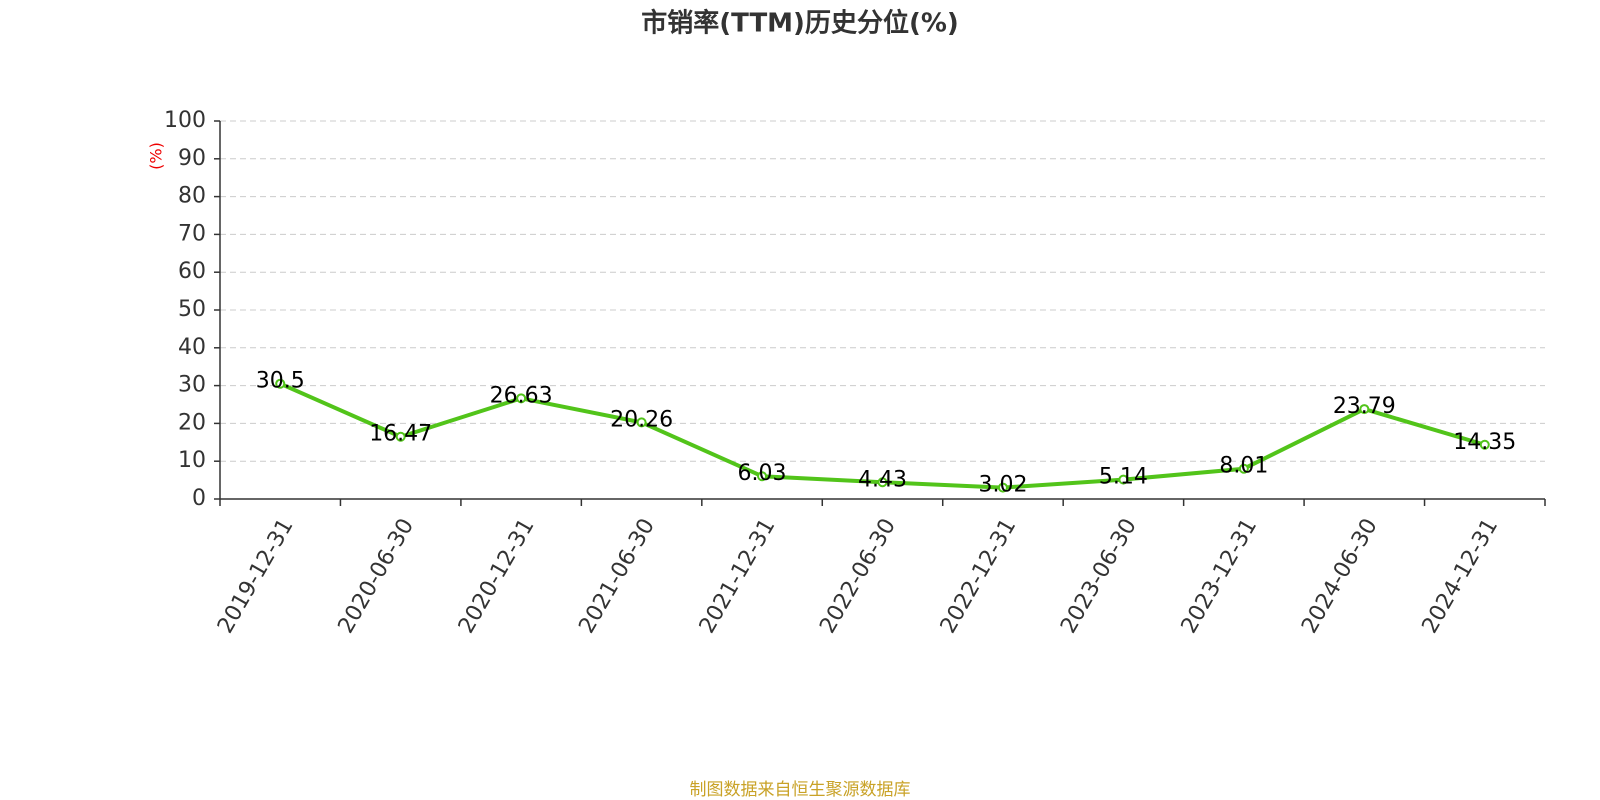 The height and width of the screenshot is (800, 1600). I want to click on data-label: 8.01, so click(1243, 466).